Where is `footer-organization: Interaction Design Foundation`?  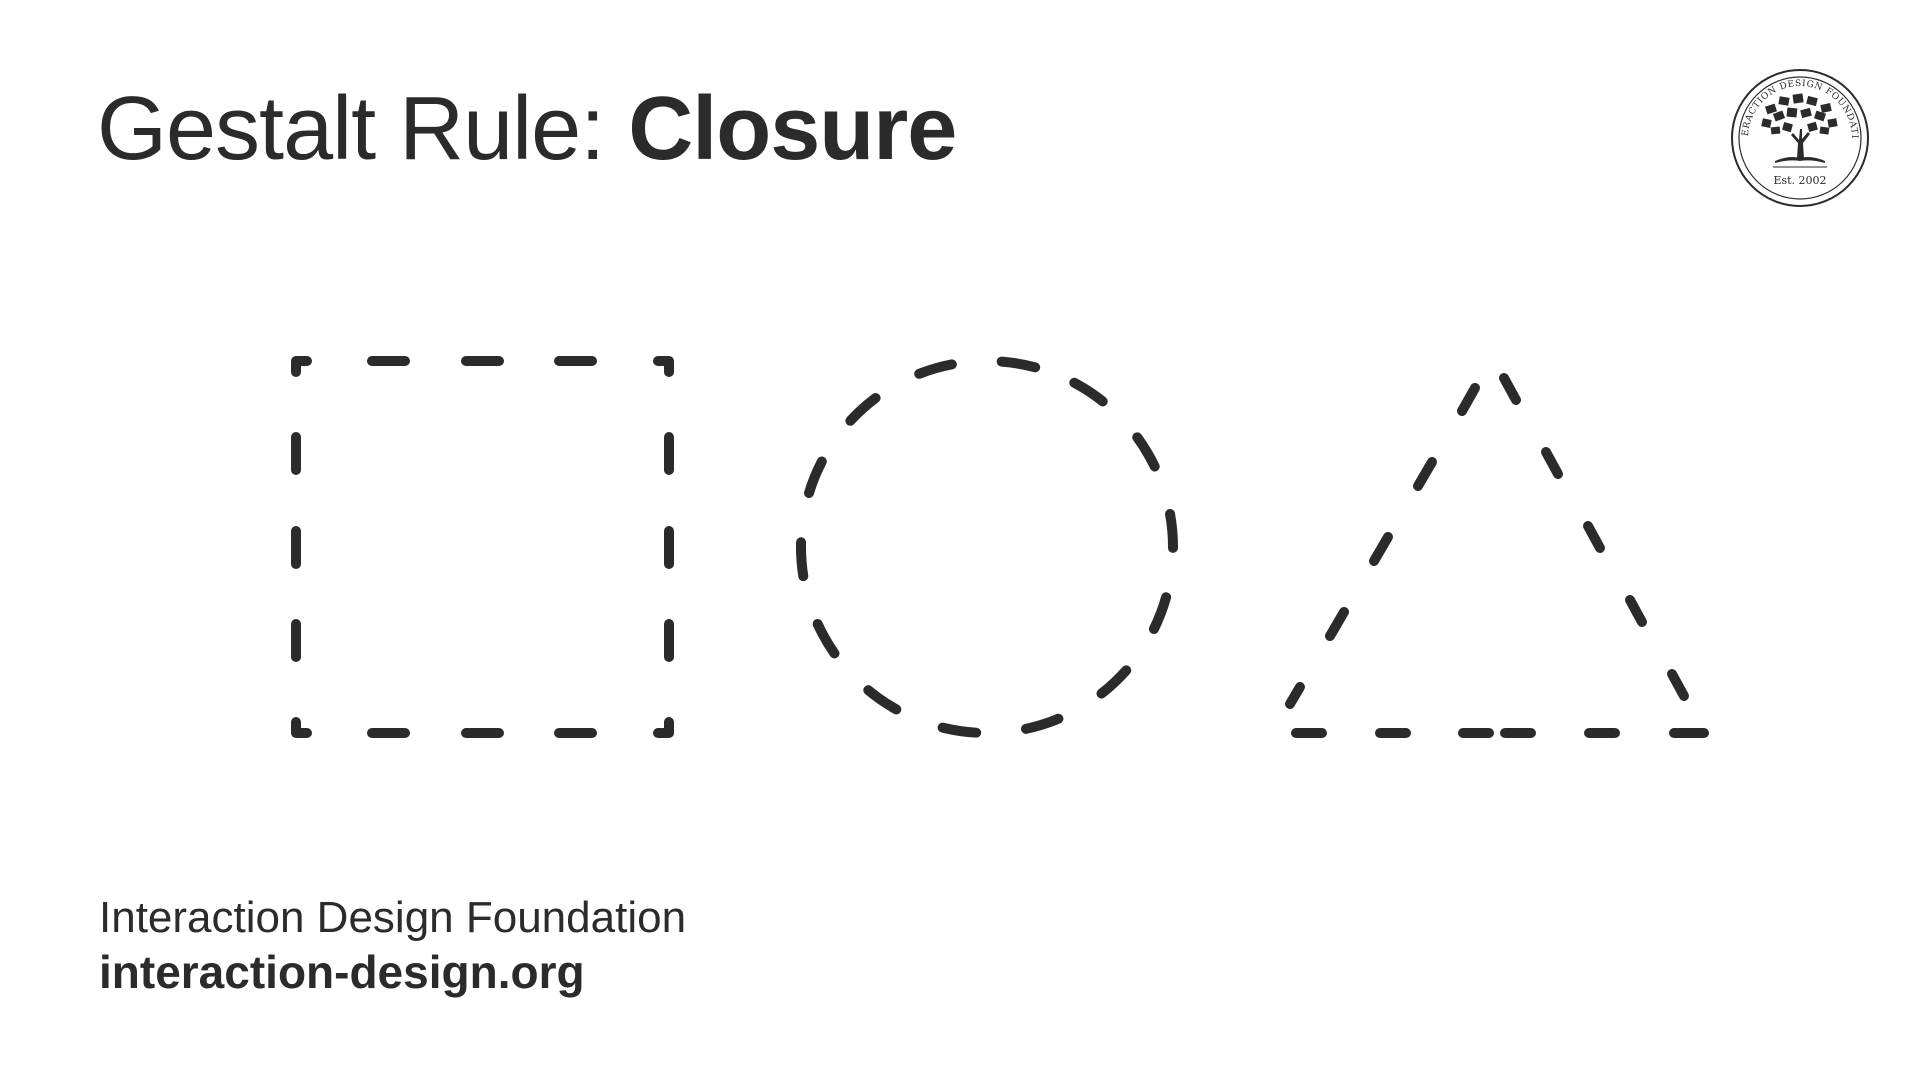
footer-organization: Interaction Design Foundation is located at coordinates (393, 917).